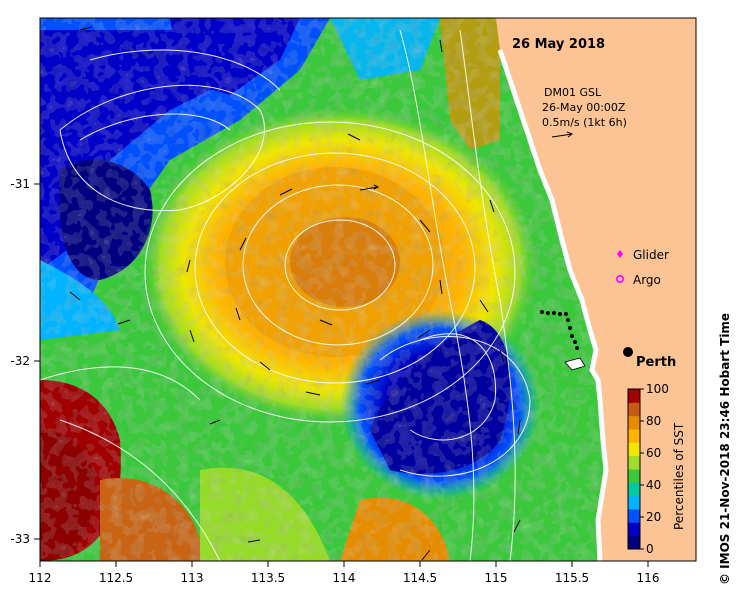 The width and height of the screenshot is (739, 592). I want to click on colorbar-tick-label: 40, so click(653, 485).